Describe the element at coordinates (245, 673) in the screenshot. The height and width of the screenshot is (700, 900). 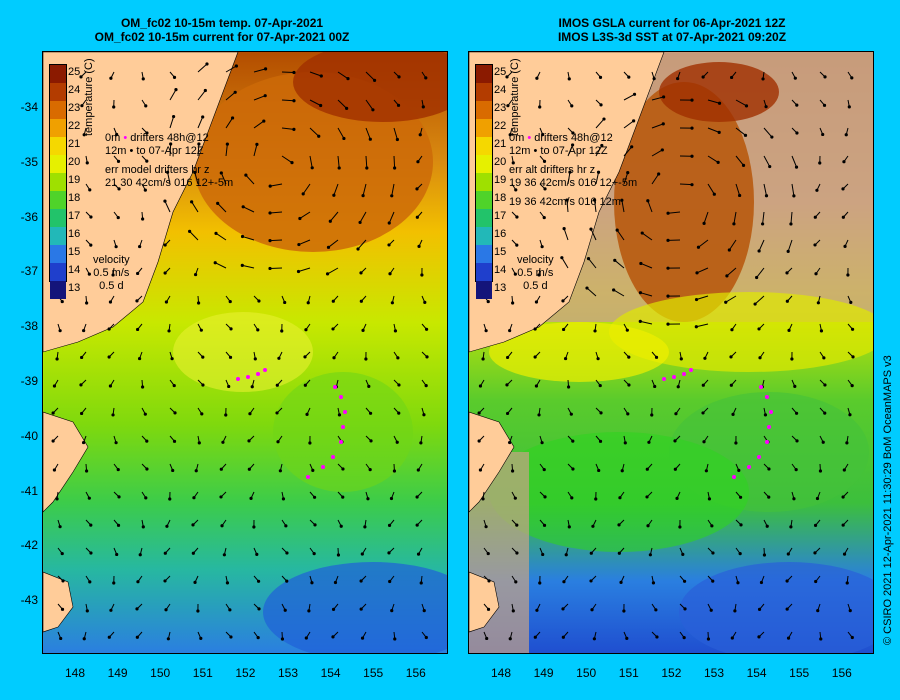
I see `longitude-tick-label: 152` at that location.